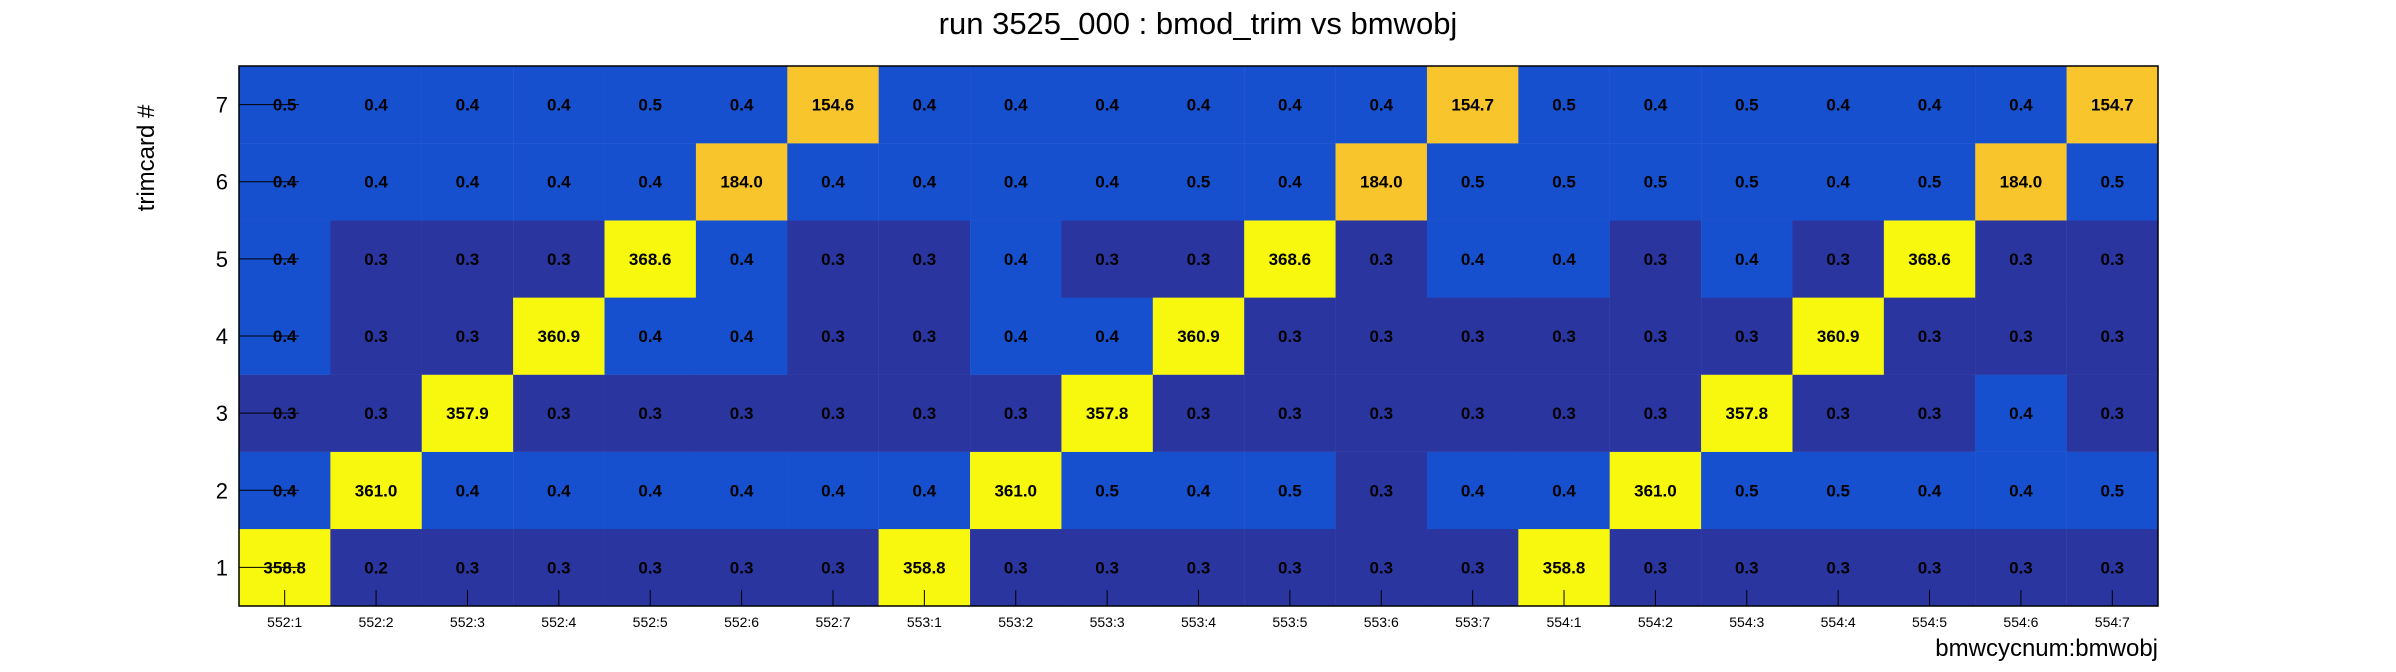 Image resolution: width=2396 pixels, height=672 pixels. I want to click on cell-value-label-554-4-3: 0.3, so click(1838, 413).